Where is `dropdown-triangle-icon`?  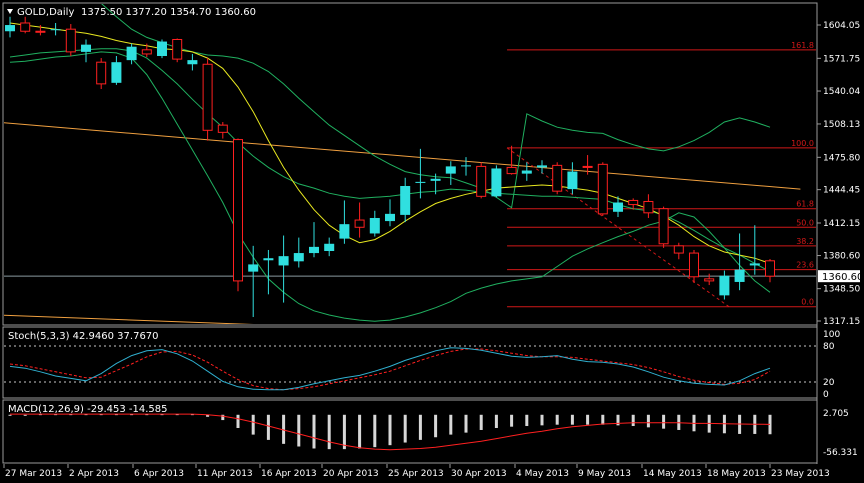 dropdown-triangle-icon is located at coordinates (10, 11).